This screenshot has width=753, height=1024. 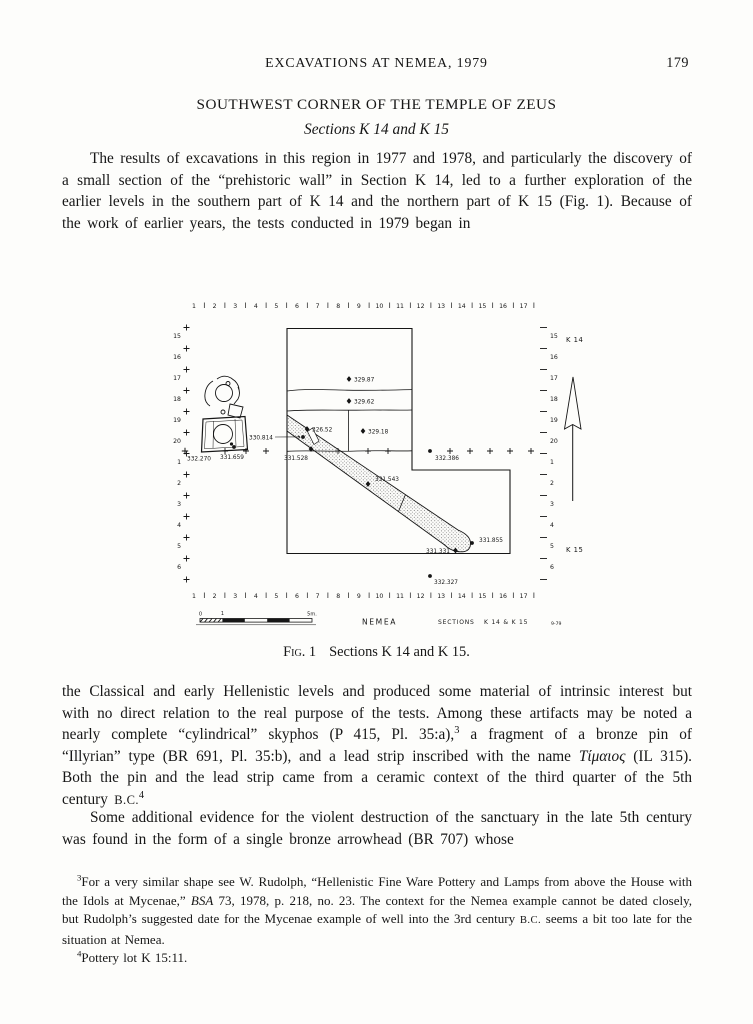 I want to click on svg-text: 17, so click(x=524, y=306).